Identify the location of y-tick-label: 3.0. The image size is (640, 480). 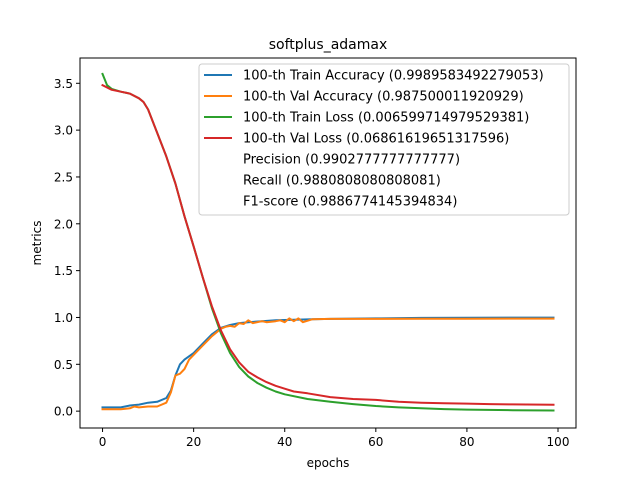
(63, 131).